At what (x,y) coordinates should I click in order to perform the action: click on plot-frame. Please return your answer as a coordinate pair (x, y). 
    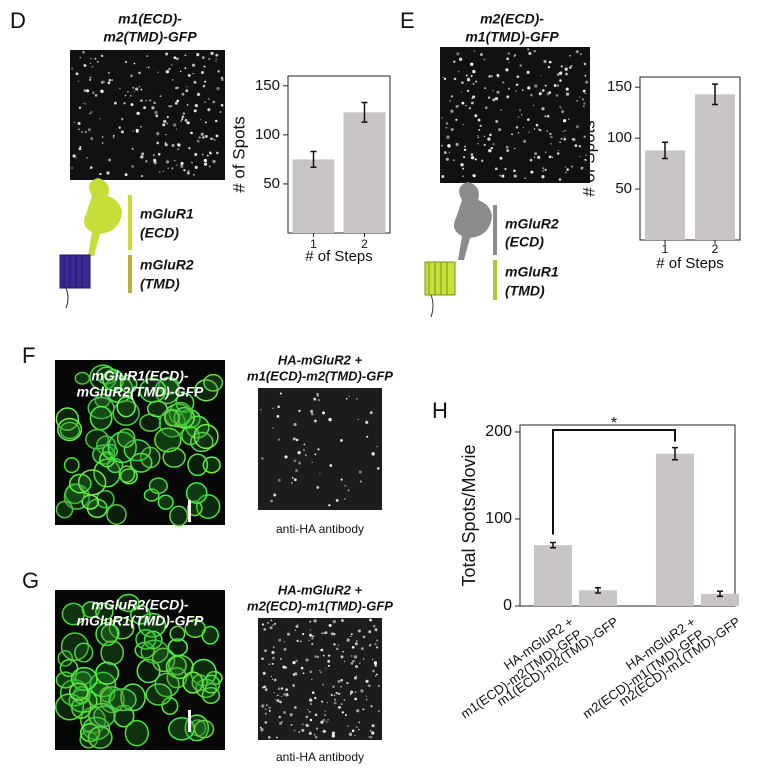
    Looking at the image, I should click on (690, 158).